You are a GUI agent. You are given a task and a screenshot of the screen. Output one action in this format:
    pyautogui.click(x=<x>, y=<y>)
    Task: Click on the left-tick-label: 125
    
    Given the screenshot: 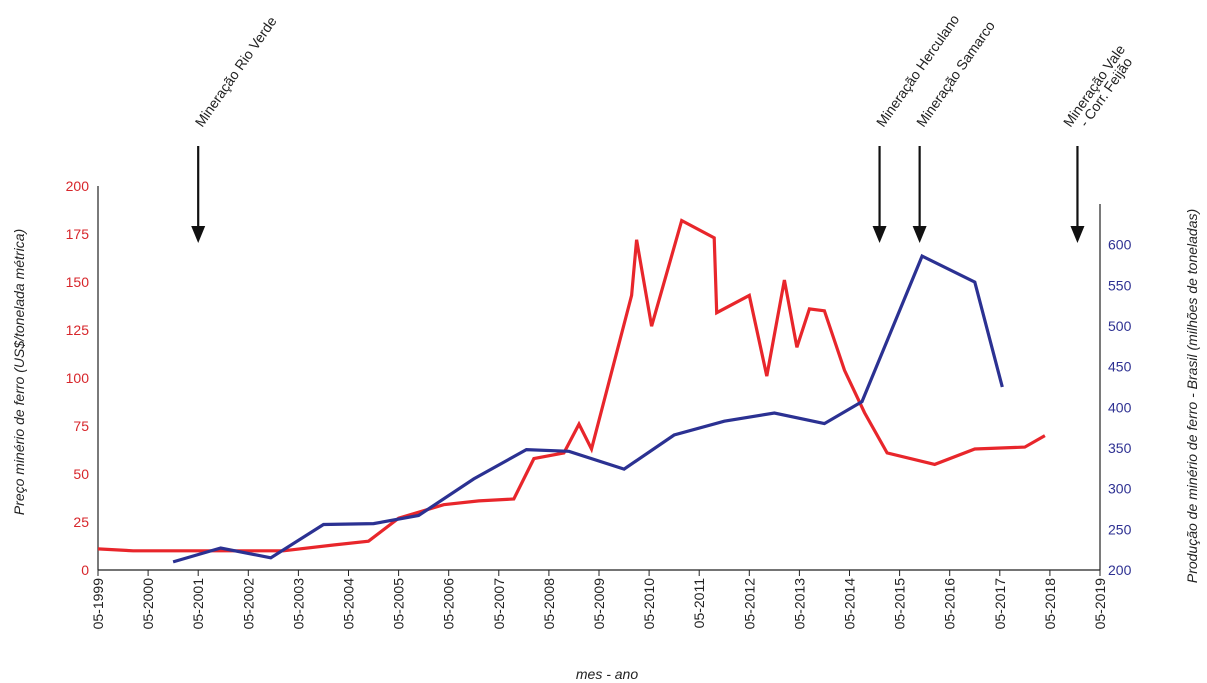 What is the action you would take?
    pyautogui.click(x=78, y=330)
    